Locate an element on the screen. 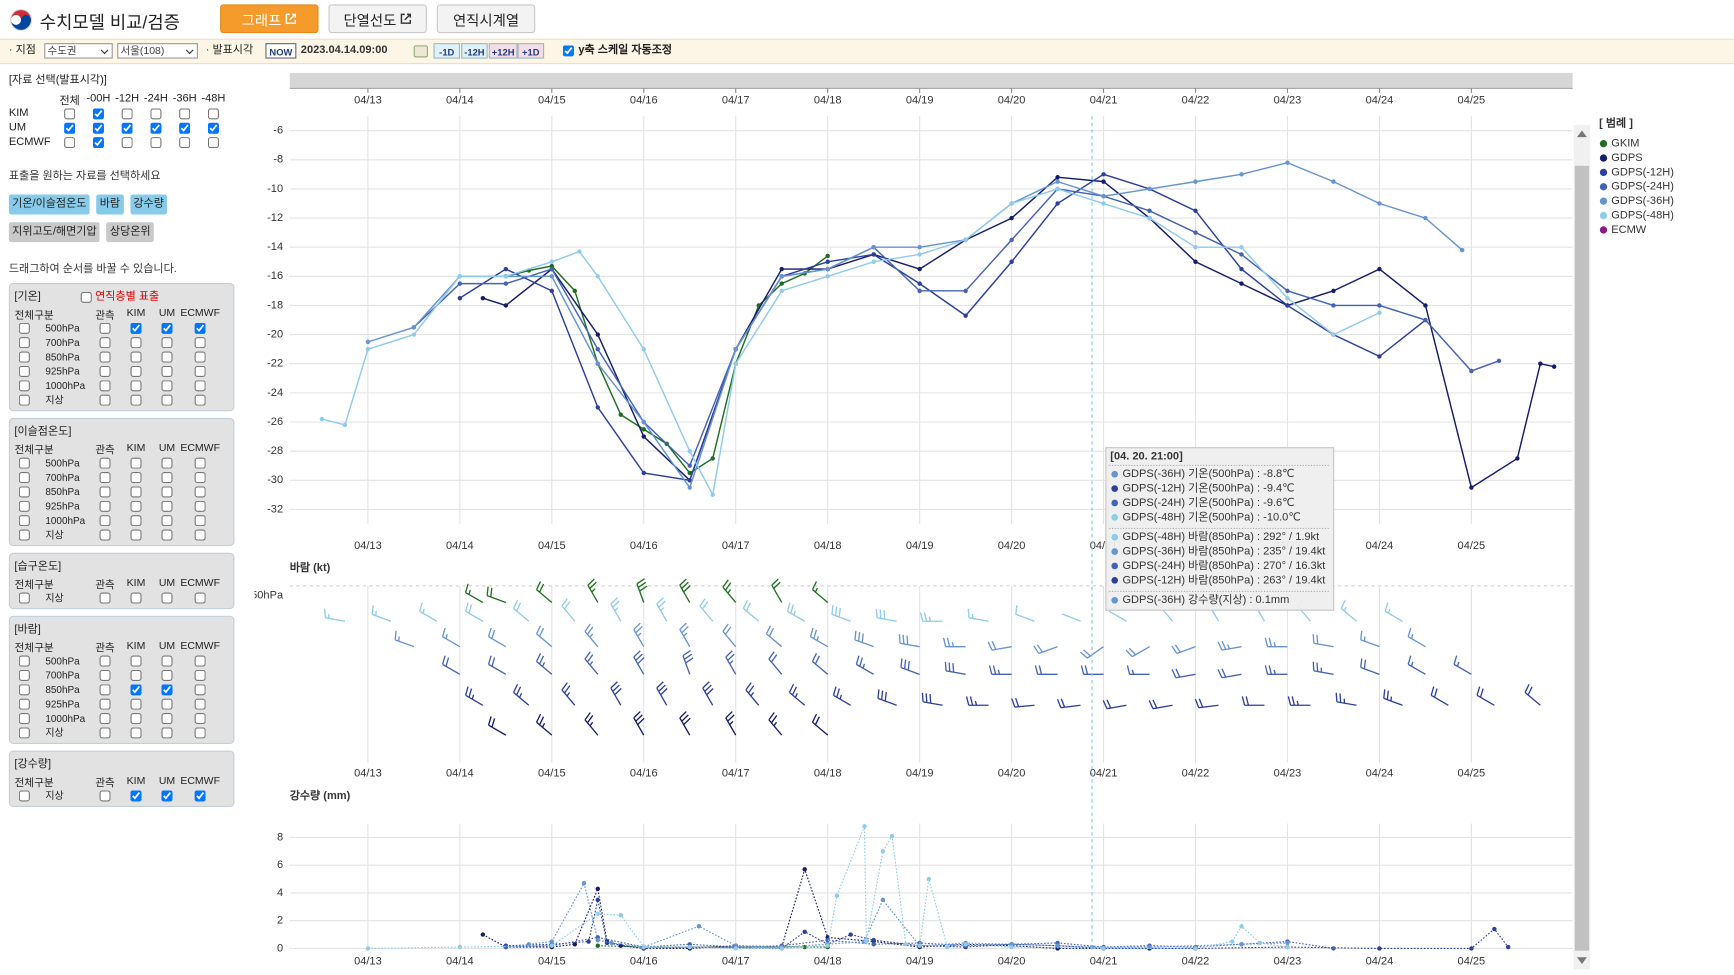  calendar-icon is located at coordinates (420, 51).